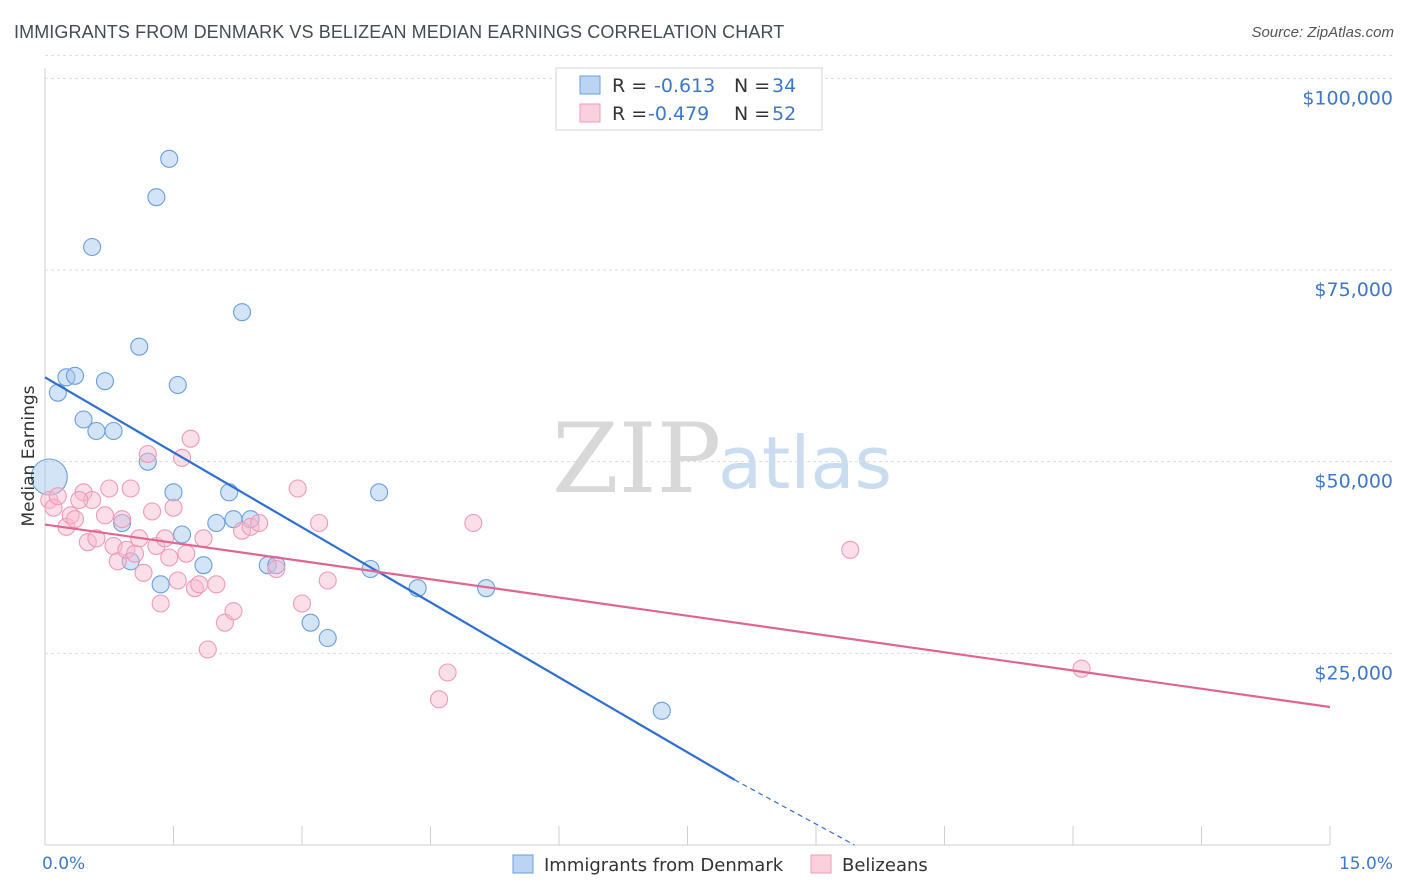 The width and height of the screenshot is (1406, 892). I want to click on legend-n-value-2: 52, so click(784, 114).